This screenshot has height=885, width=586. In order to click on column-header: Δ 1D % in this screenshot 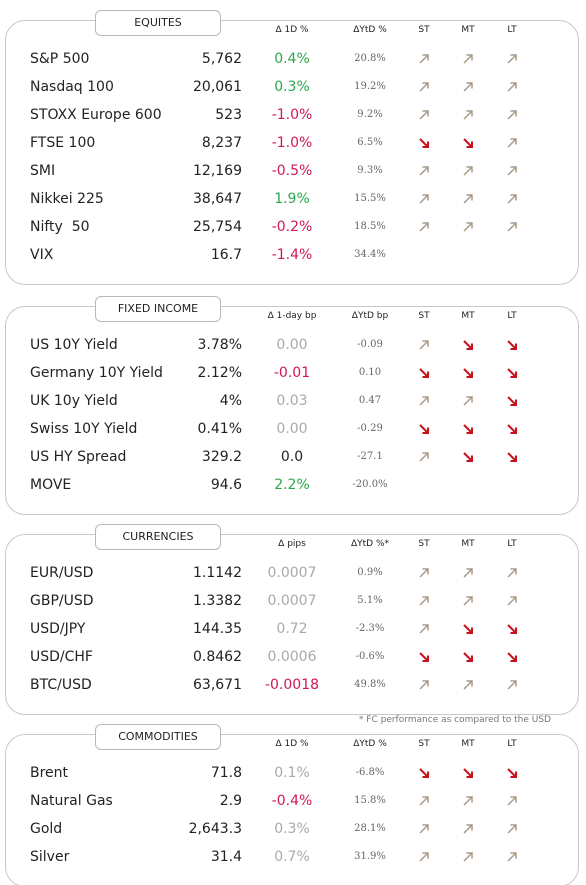, I will do `click(292, 30)`.